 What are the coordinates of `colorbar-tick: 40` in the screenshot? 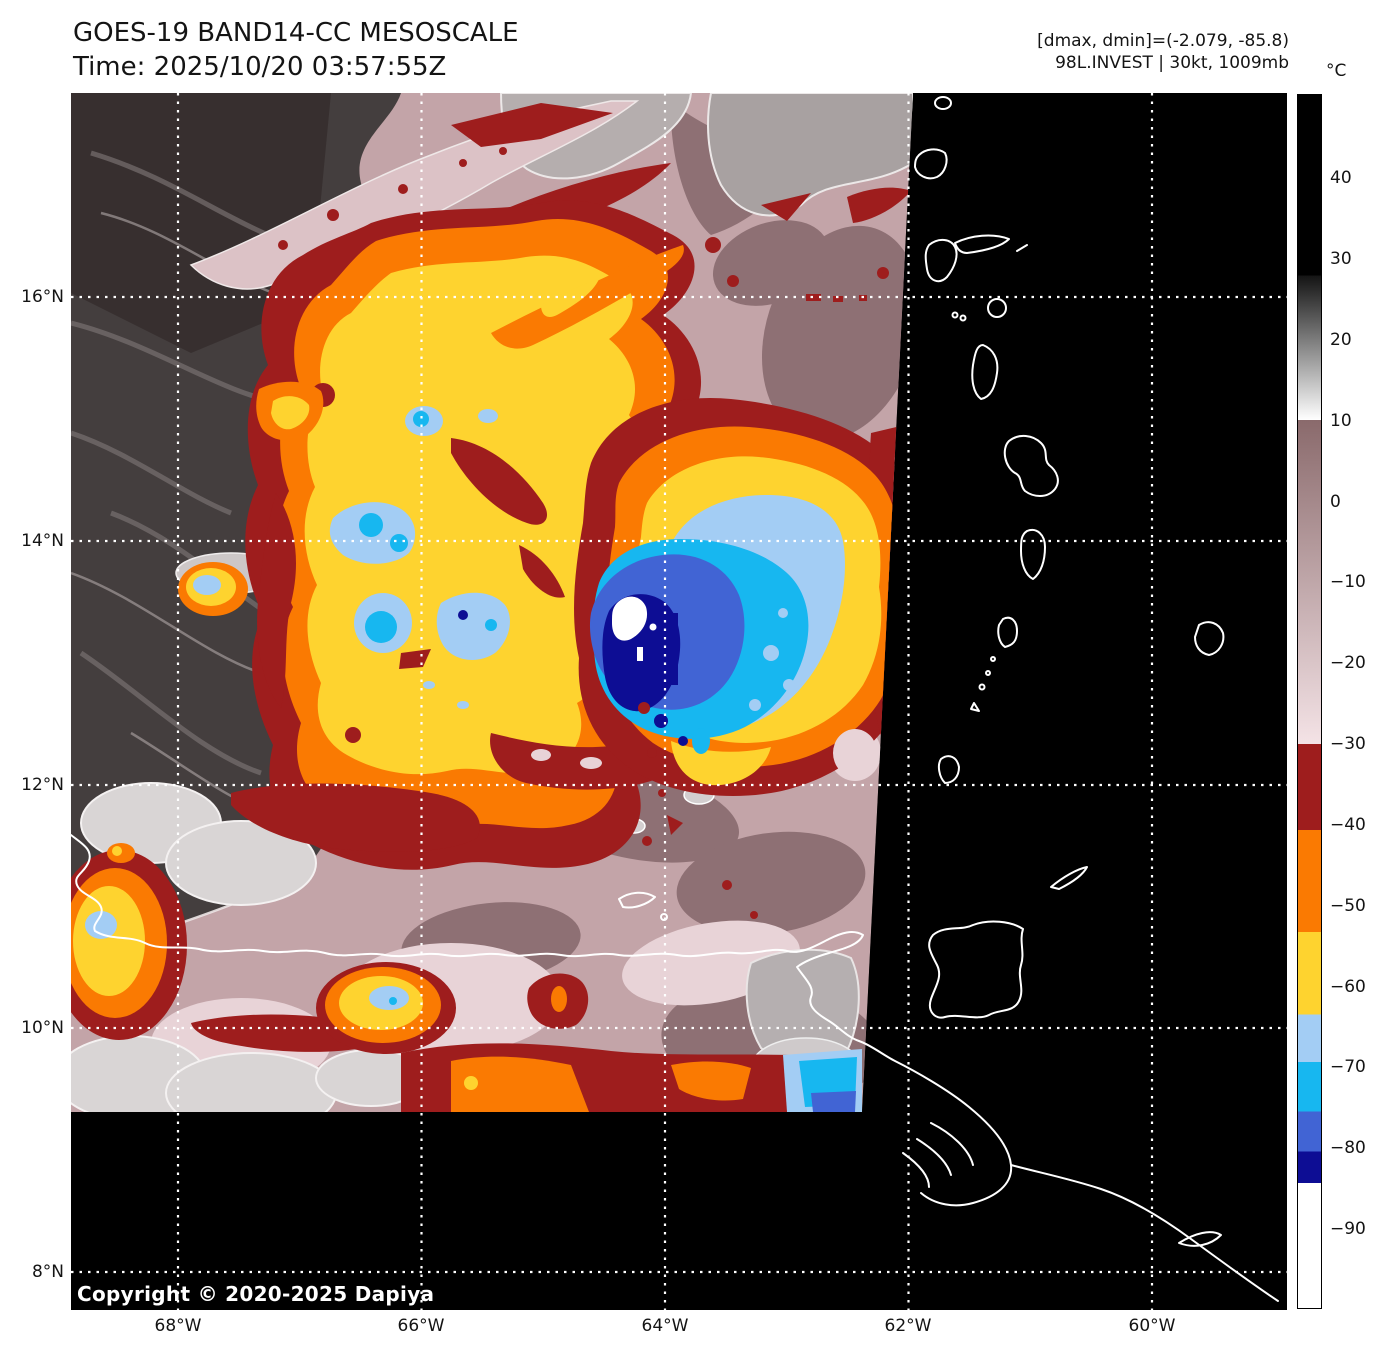 It's located at (1341, 178).